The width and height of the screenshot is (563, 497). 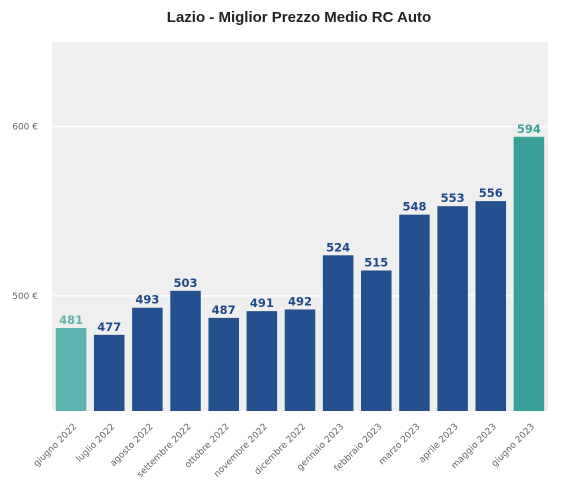 I want to click on data-label: 594, so click(x=529, y=129).